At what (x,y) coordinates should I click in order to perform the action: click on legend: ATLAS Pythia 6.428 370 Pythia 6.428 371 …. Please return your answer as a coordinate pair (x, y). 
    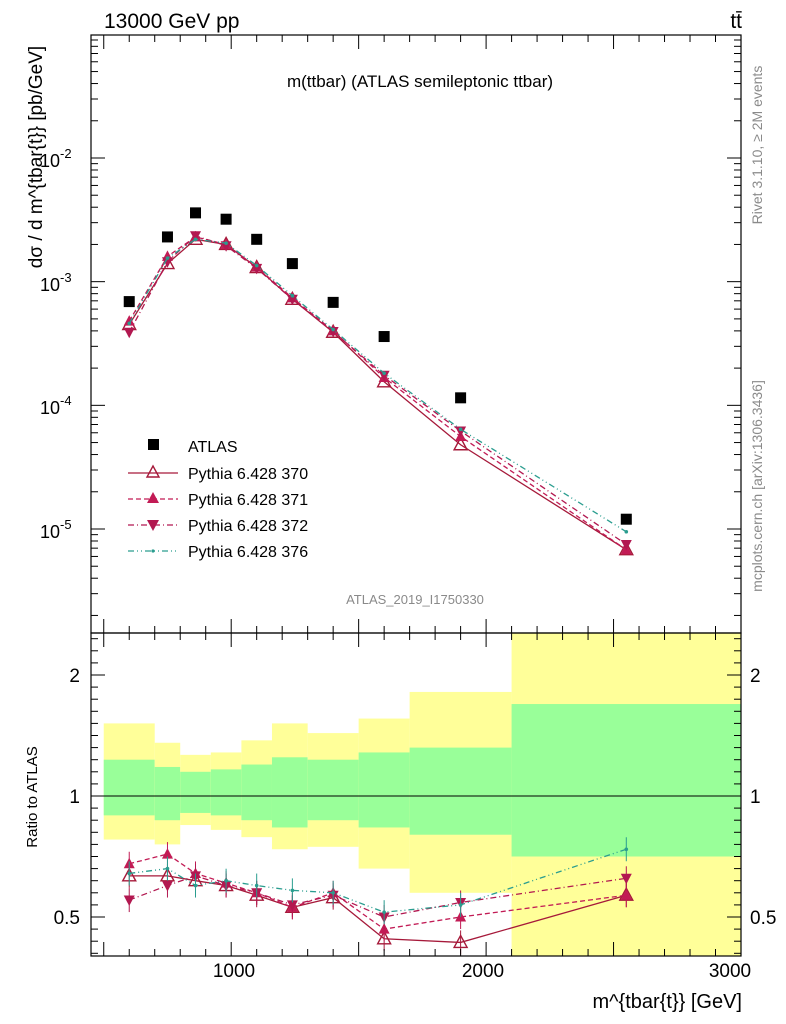
    Looking at the image, I should click on (218, 500).